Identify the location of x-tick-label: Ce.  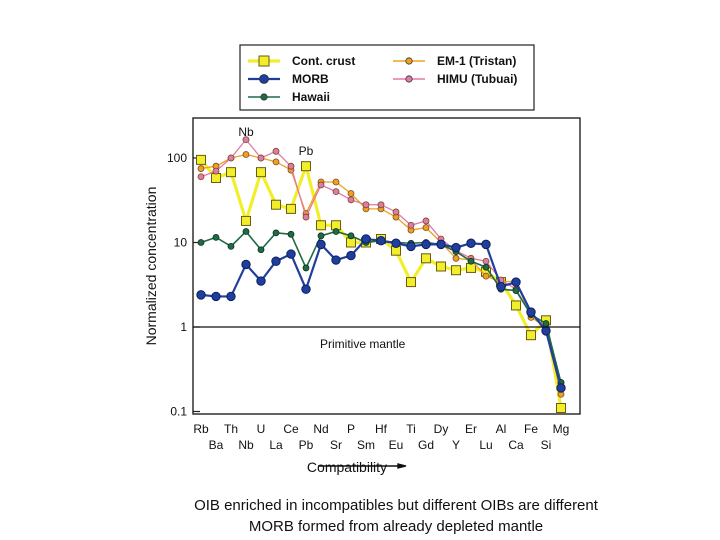
(291, 429).